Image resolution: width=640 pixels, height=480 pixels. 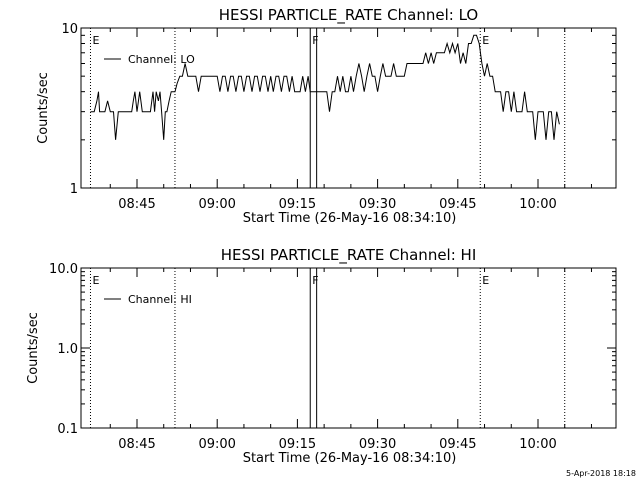 I want to click on y-tick-label: 0.1, so click(x=67, y=429).